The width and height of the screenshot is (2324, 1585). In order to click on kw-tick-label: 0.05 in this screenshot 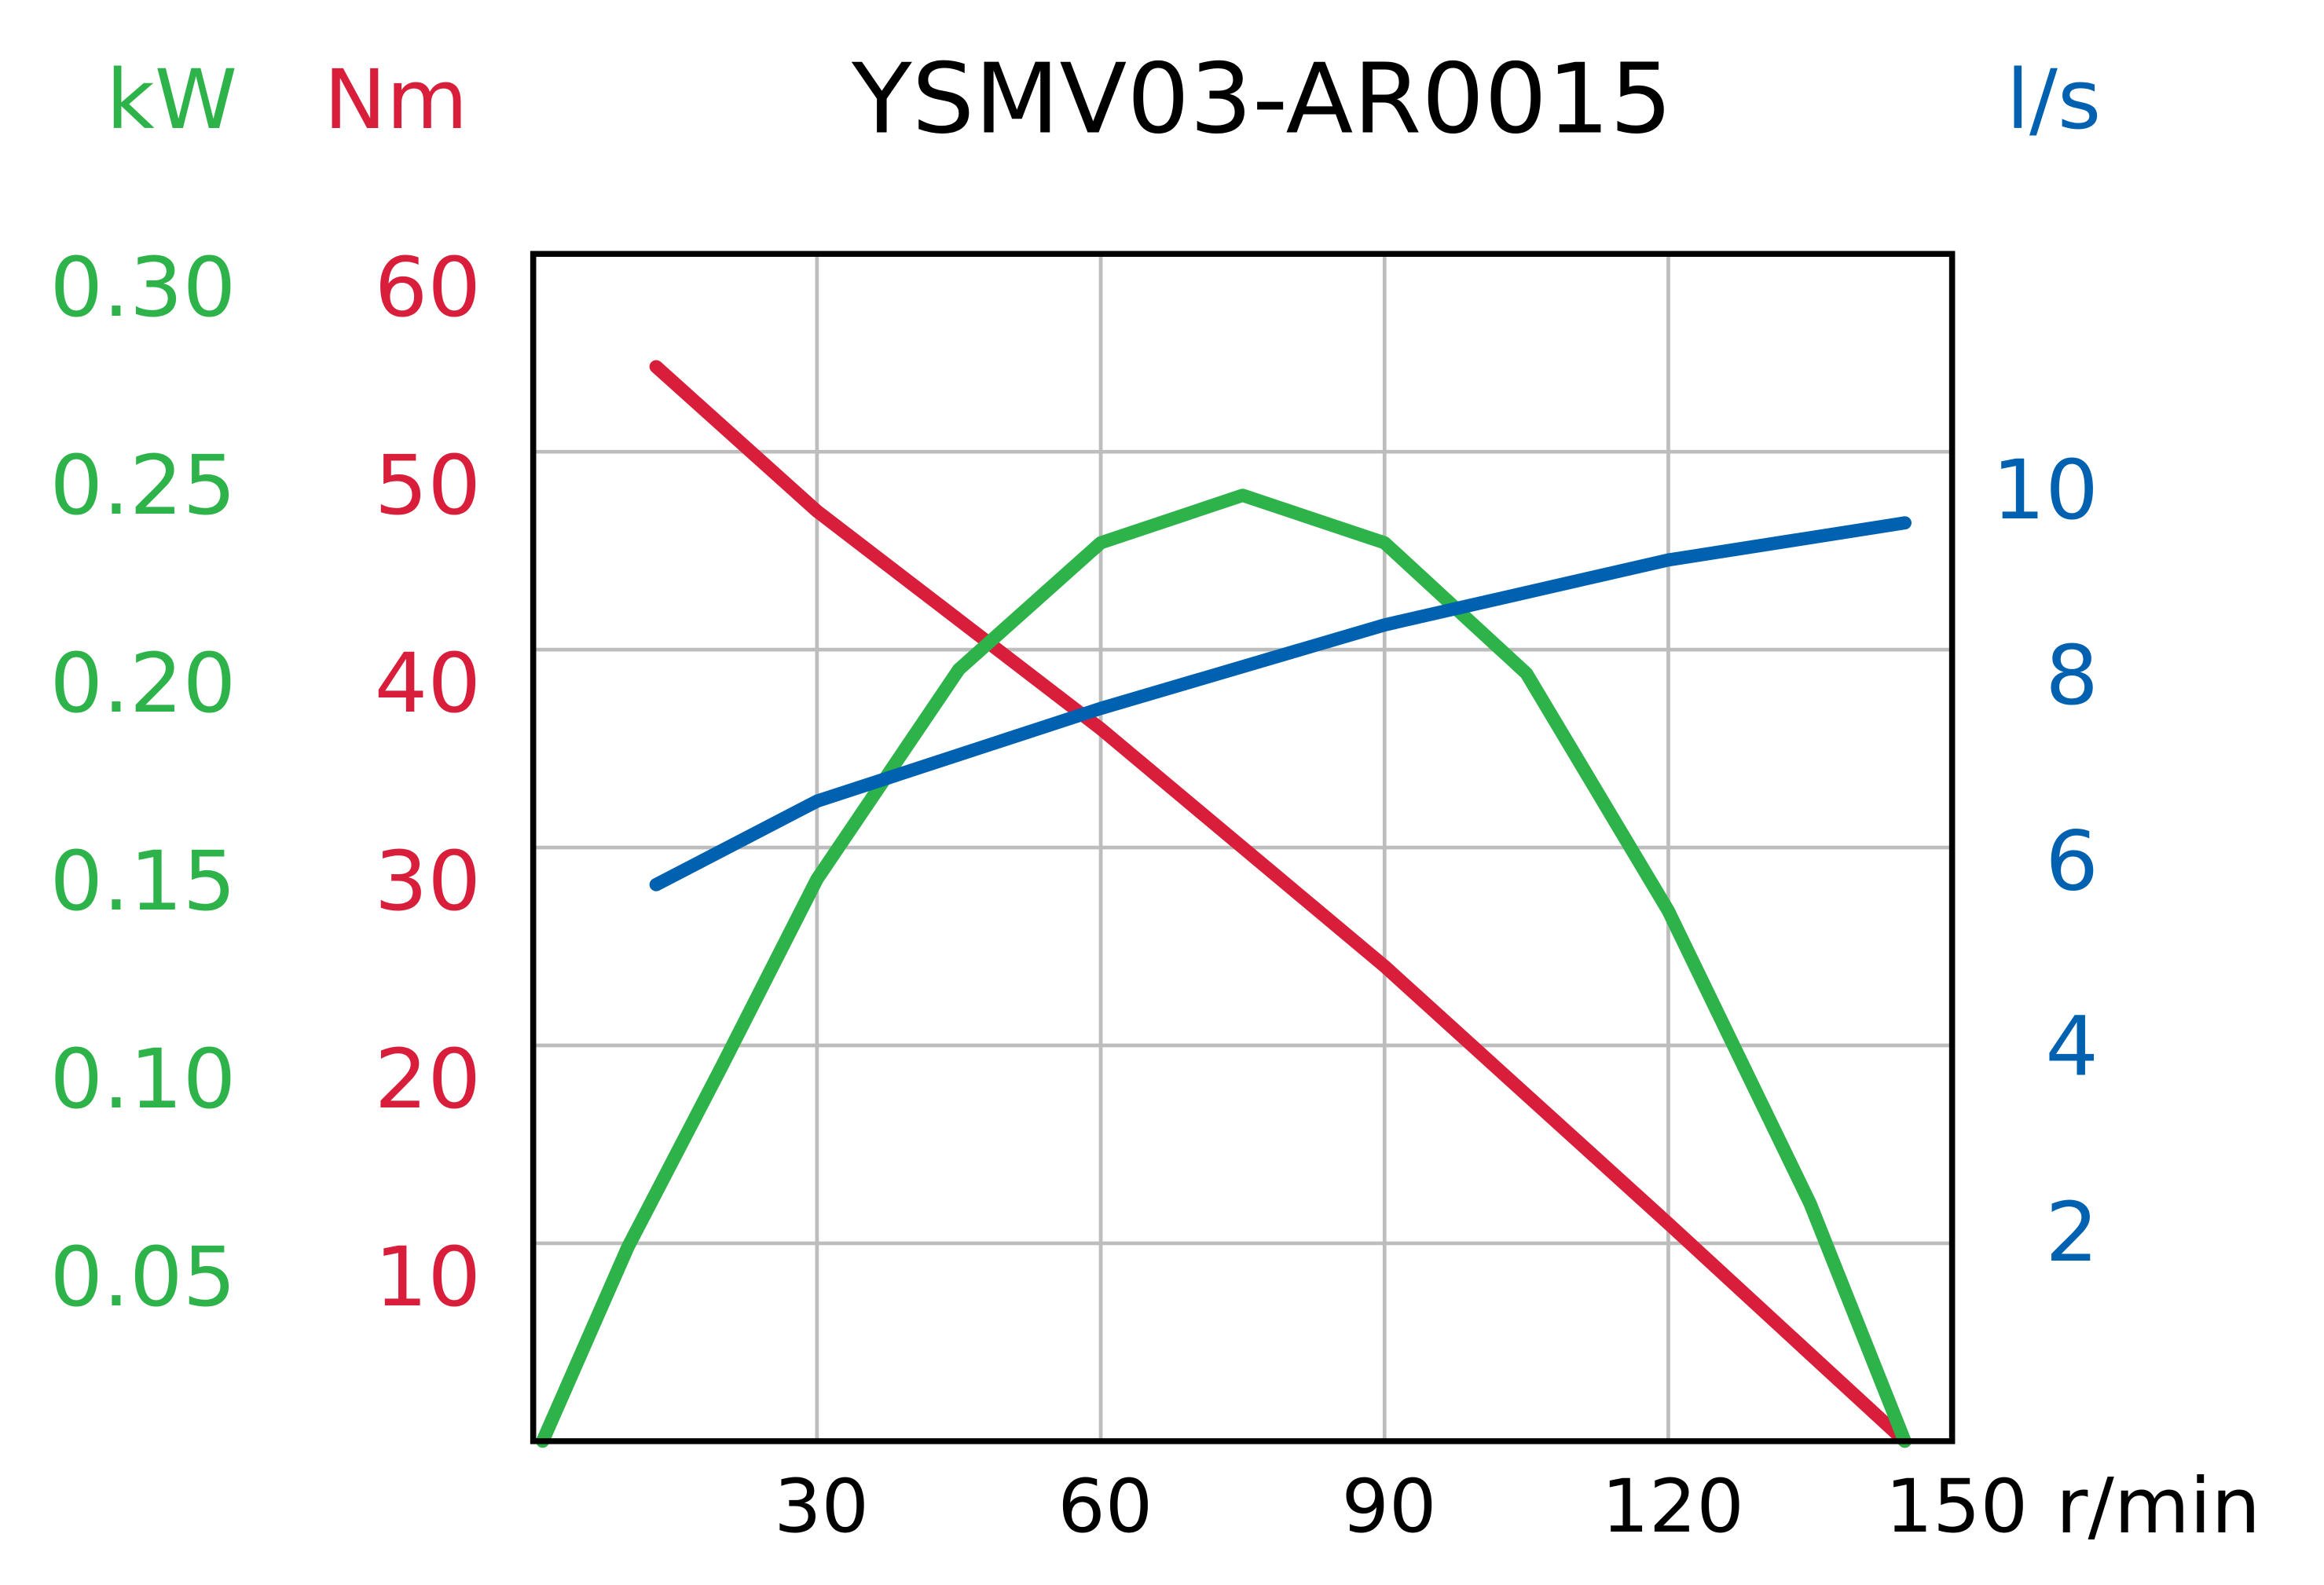, I will do `click(142, 1277)`.